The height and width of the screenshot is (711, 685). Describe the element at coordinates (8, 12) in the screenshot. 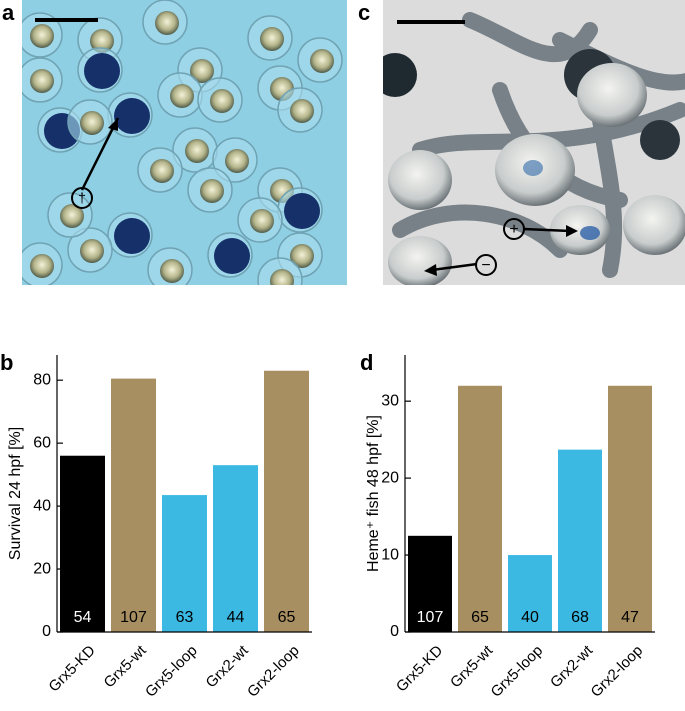

I see `panel-label: a` at that location.